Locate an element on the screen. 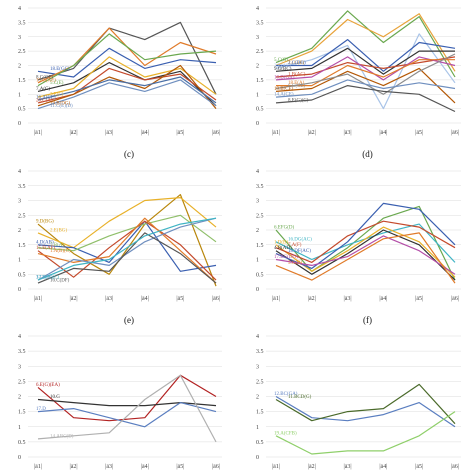  series-label: 20.C(A) is located at coordinates (44, 100).